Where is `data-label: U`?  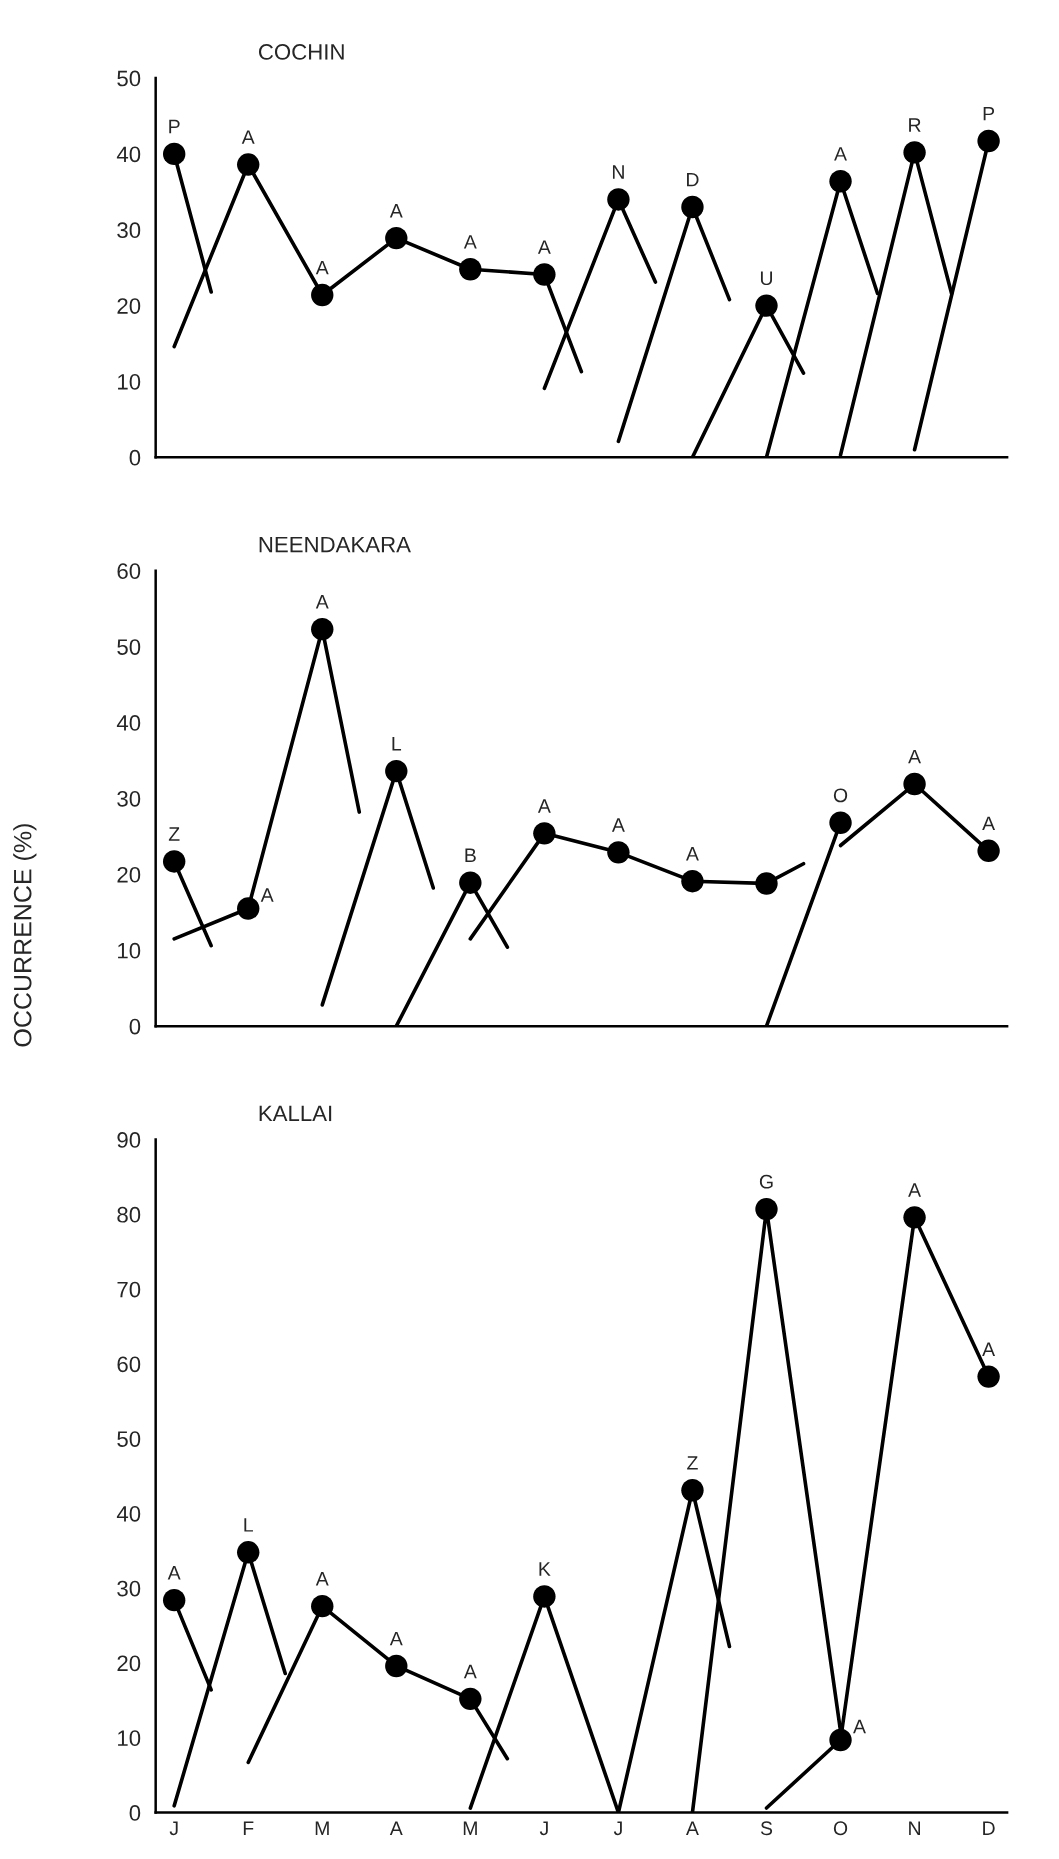
data-label: U is located at coordinates (766, 278).